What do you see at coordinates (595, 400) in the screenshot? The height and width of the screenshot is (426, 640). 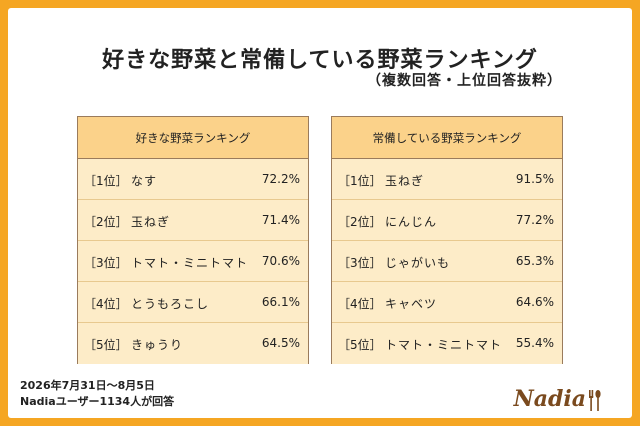 I see `fork-spoon-icon` at bounding box center [595, 400].